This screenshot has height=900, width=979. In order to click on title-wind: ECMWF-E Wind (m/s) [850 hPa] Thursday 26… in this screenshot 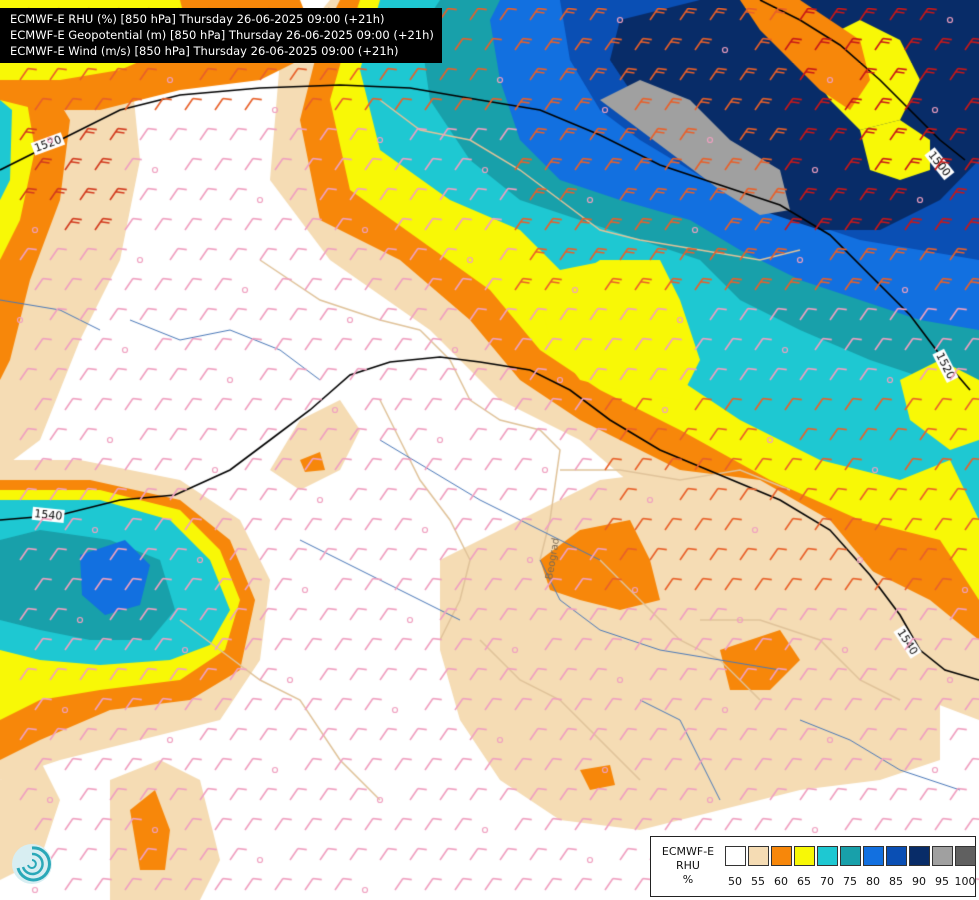, I will do `click(204, 51)`.